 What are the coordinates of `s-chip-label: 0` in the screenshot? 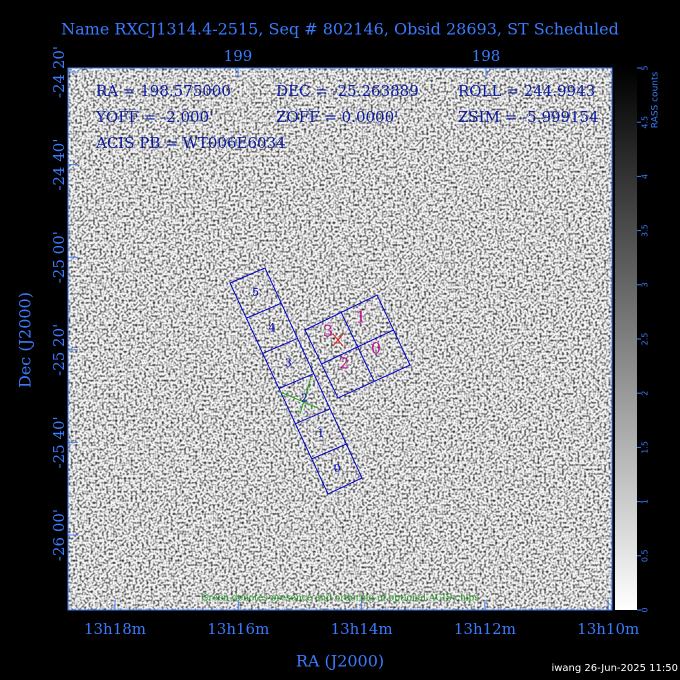 It's located at (337, 468).